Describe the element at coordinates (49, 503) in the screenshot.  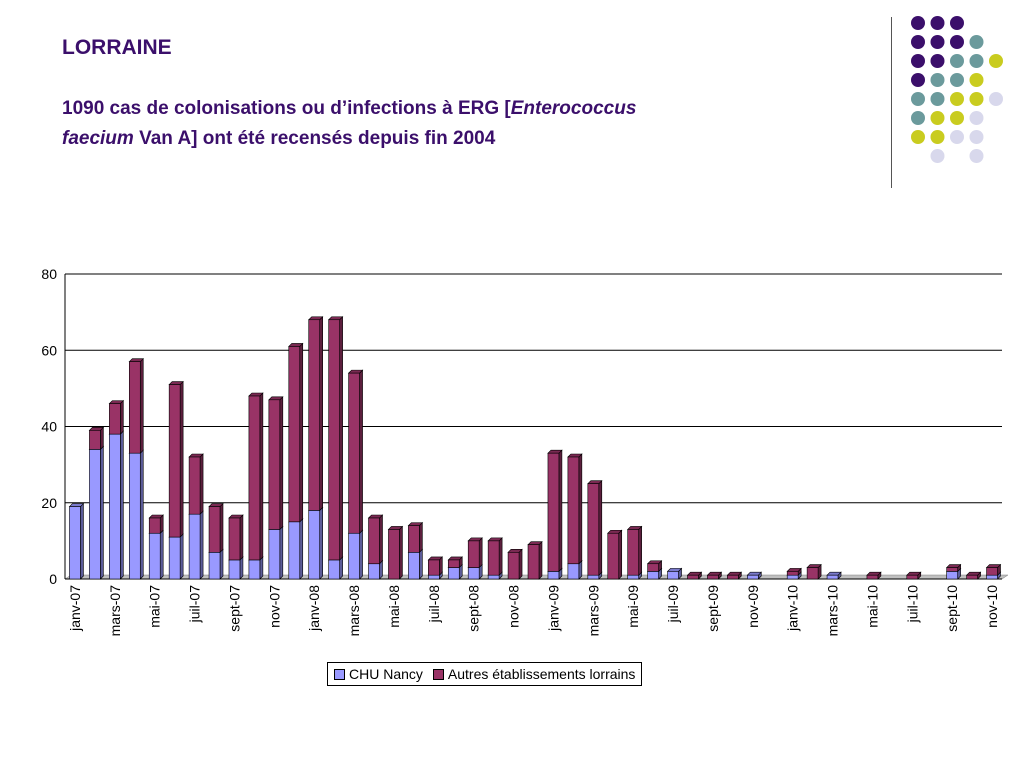
I see `y-tick-label: 20` at that location.